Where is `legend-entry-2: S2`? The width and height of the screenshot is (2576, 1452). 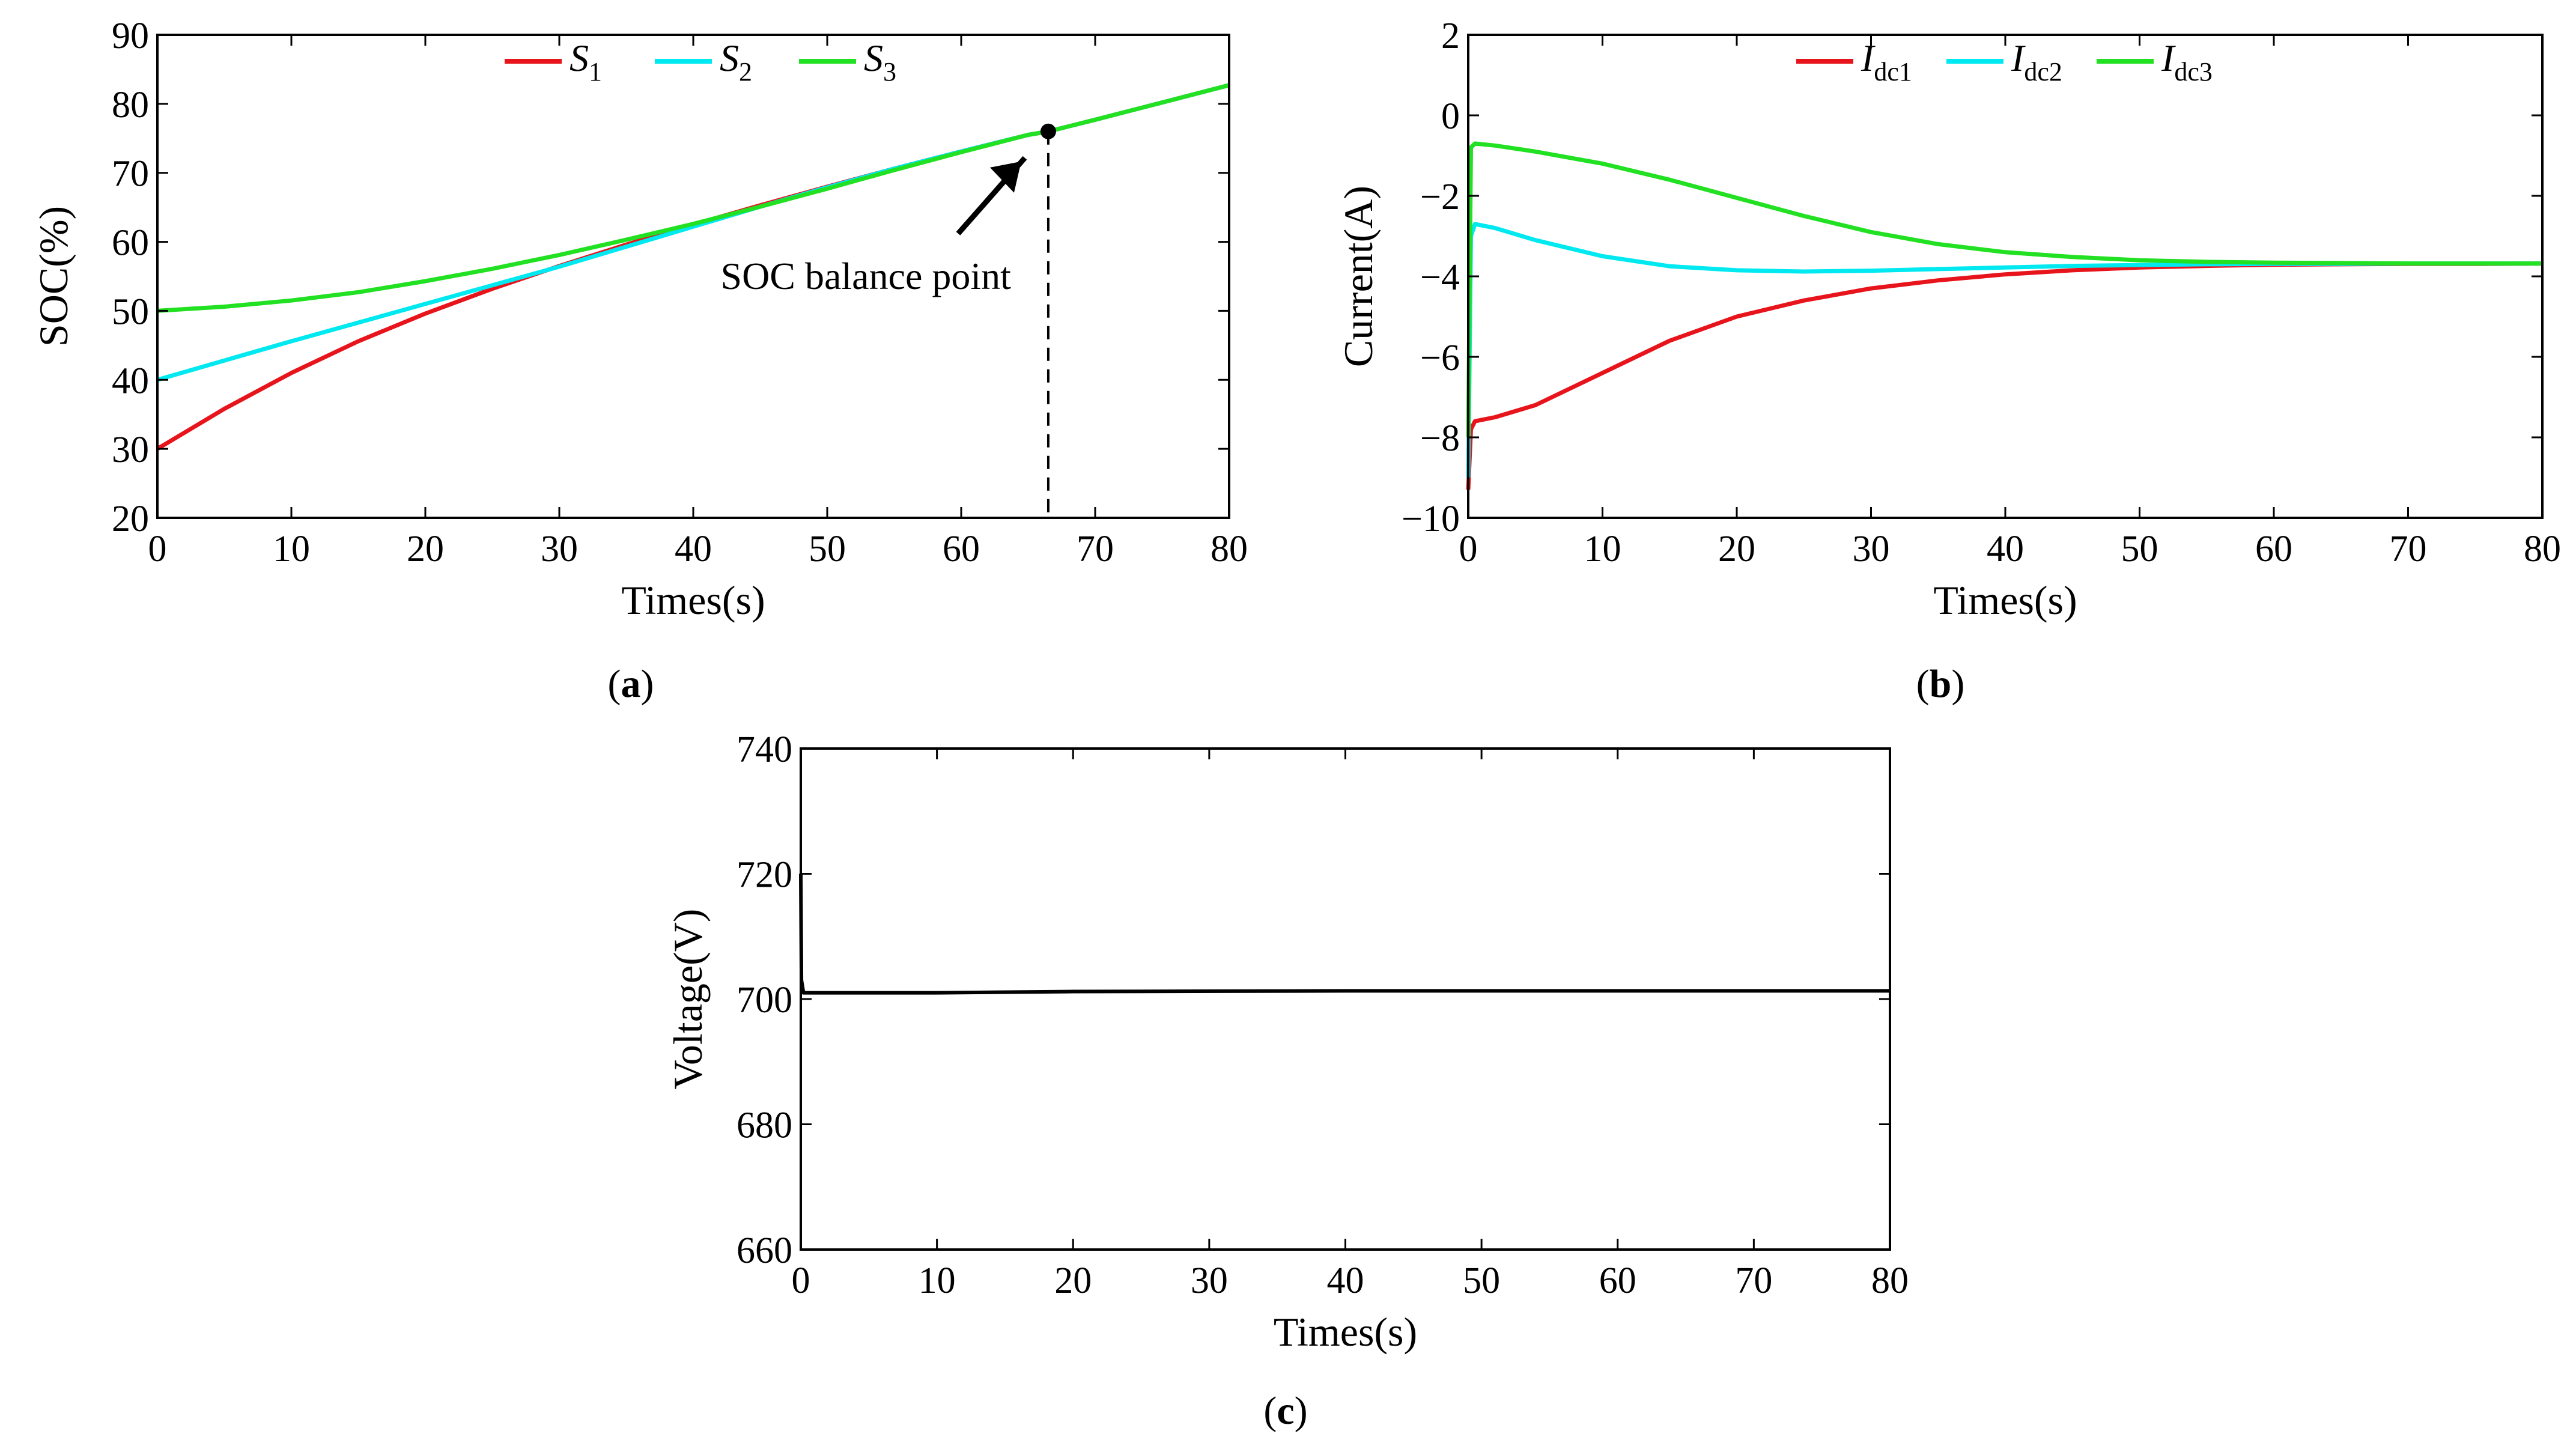
legend-entry-2: S2 is located at coordinates (736, 62).